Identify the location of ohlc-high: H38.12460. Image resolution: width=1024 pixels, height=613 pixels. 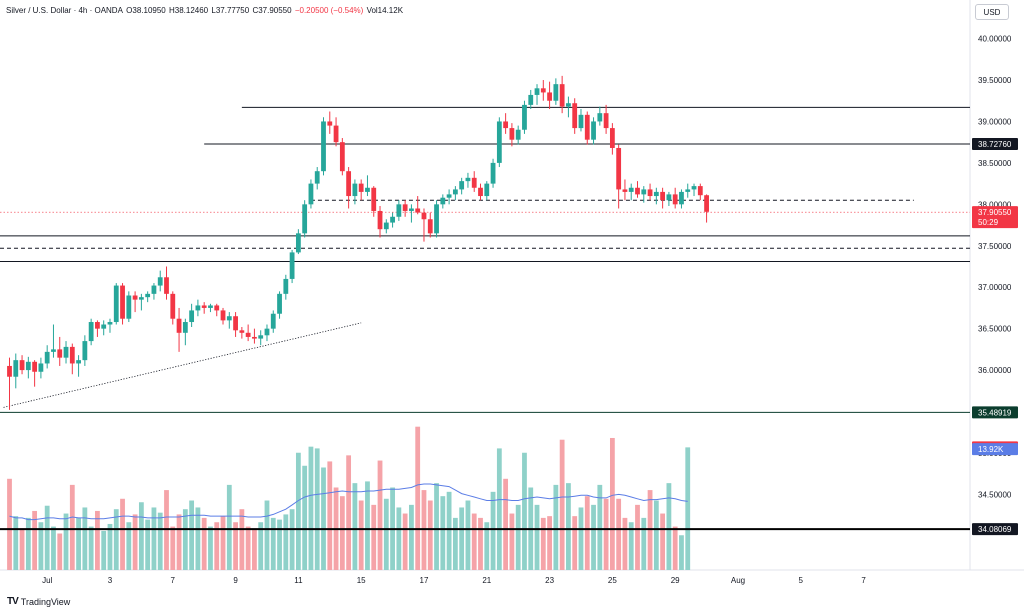
(188, 10).